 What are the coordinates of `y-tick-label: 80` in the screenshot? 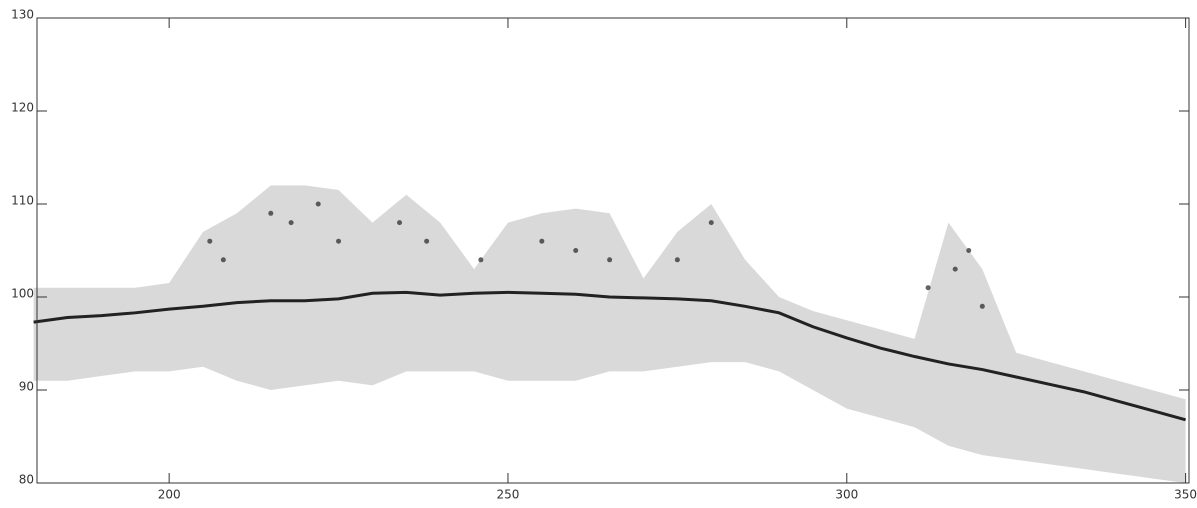 It's located at (26, 480).